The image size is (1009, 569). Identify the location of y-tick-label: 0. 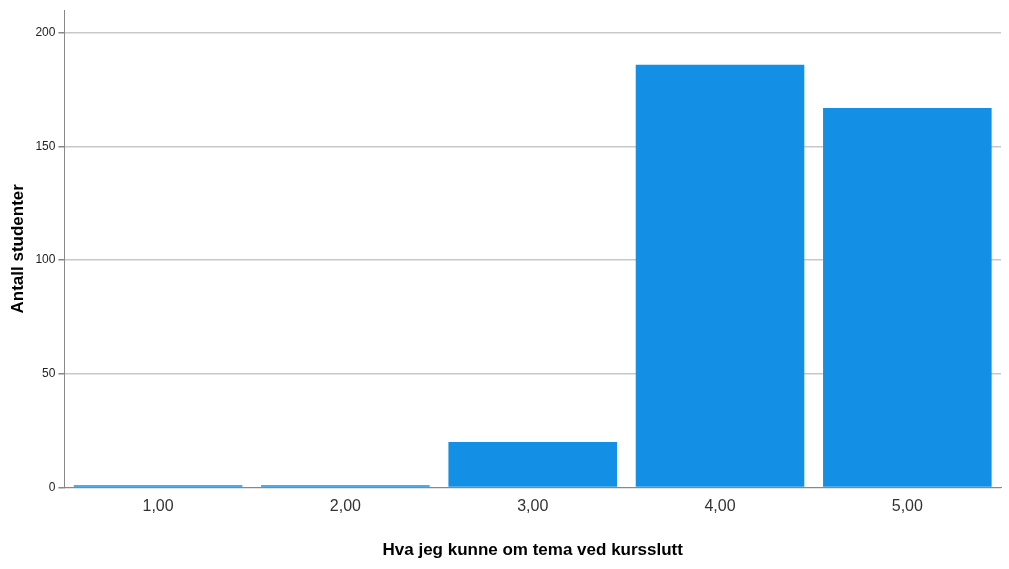
(52, 486).